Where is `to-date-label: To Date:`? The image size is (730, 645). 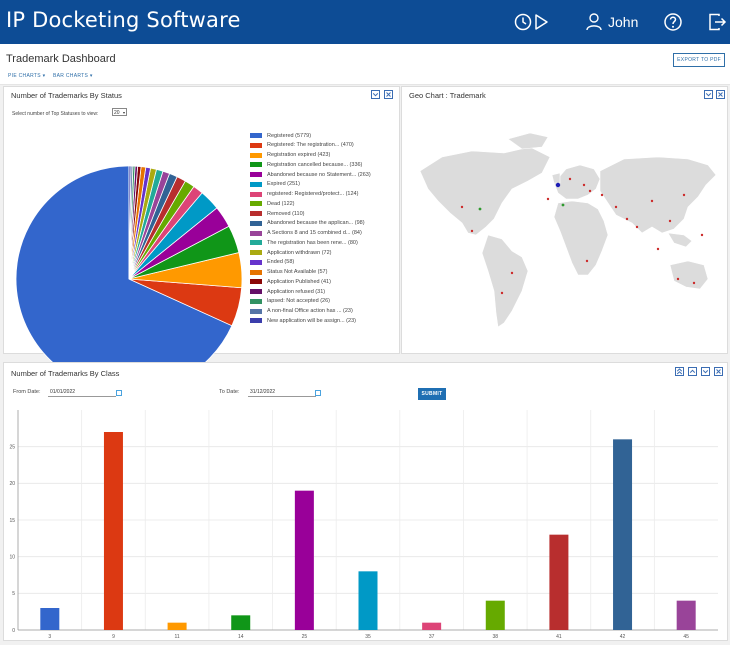 to-date-label: To Date: is located at coordinates (229, 392).